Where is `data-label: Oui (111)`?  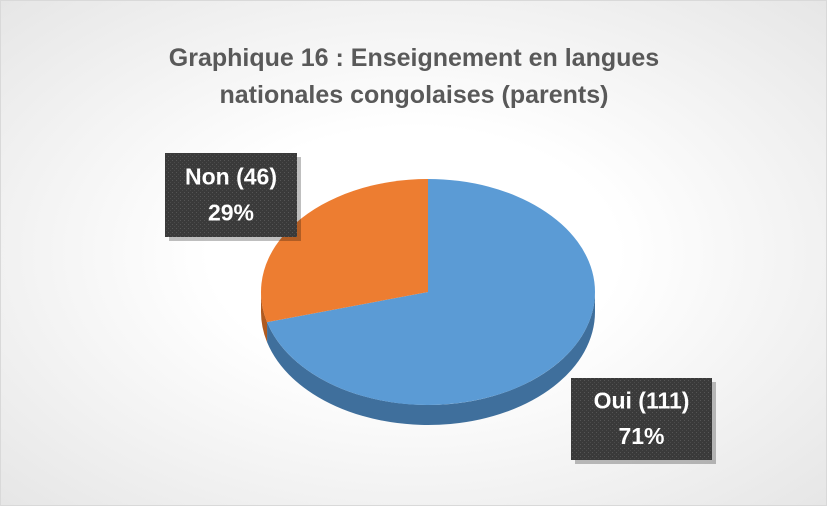 data-label: Oui (111) is located at coordinates (642, 401).